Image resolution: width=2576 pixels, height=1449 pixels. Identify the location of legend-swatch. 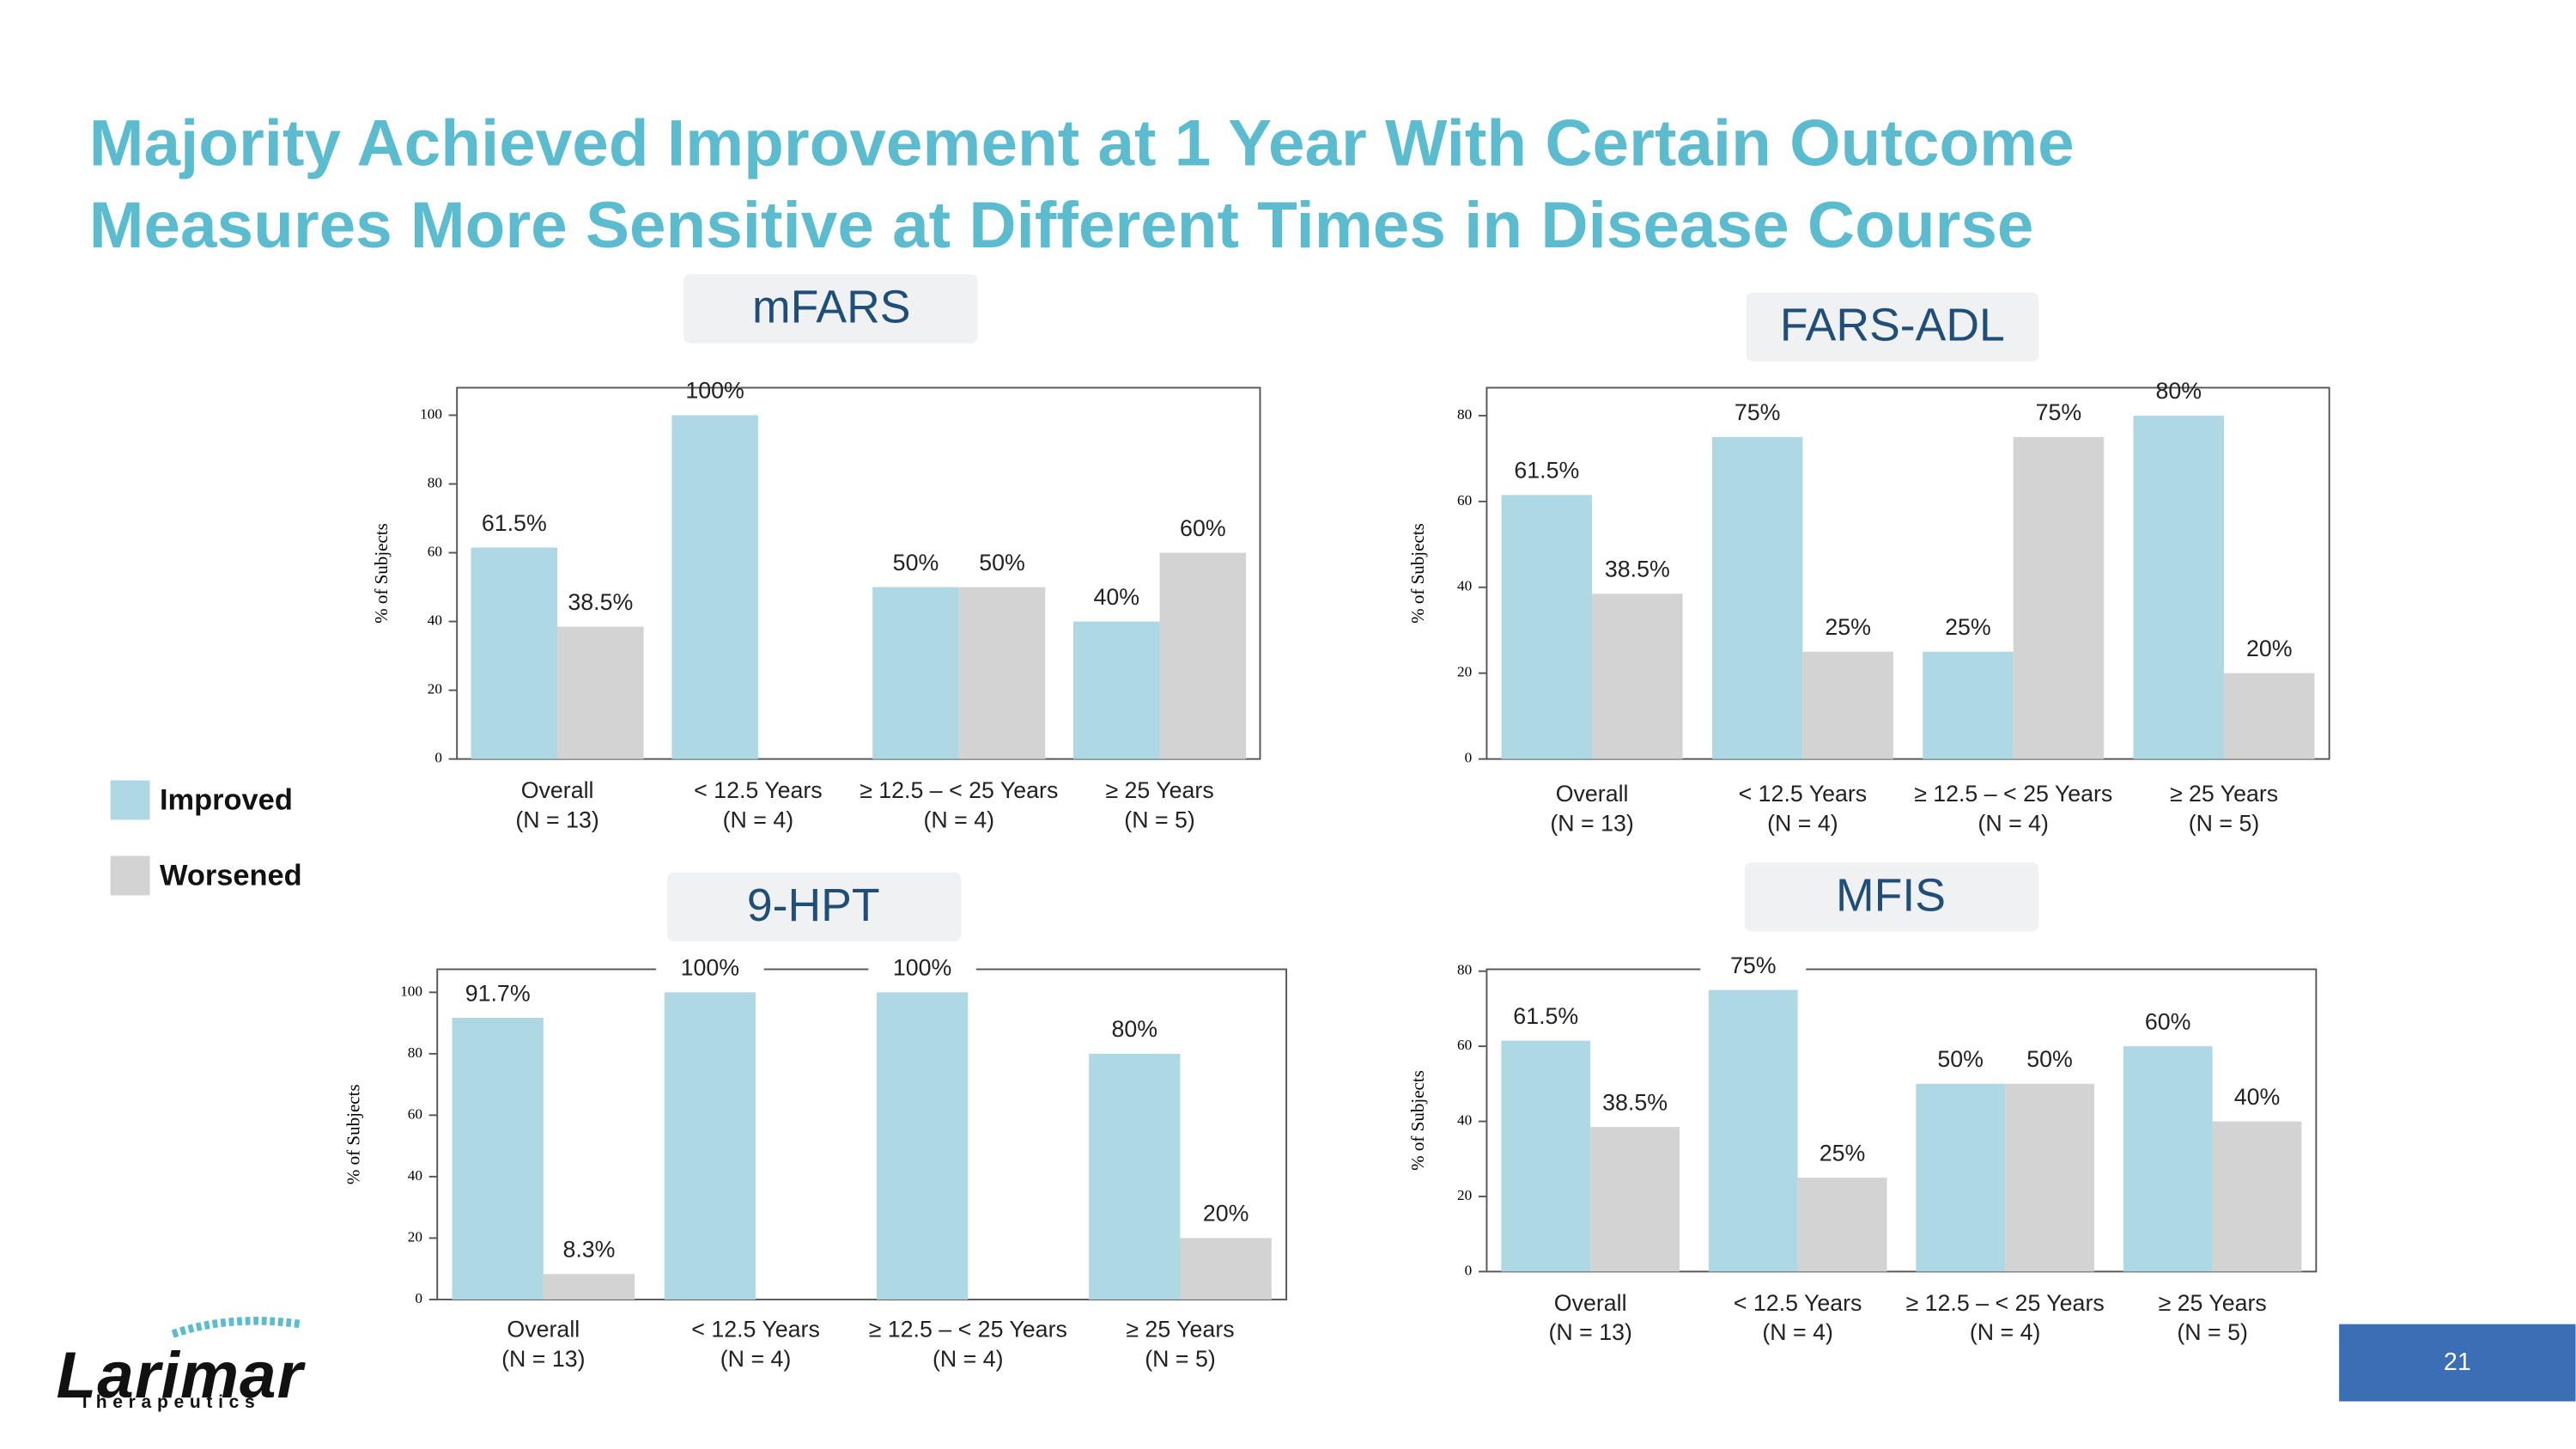
(130, 800).